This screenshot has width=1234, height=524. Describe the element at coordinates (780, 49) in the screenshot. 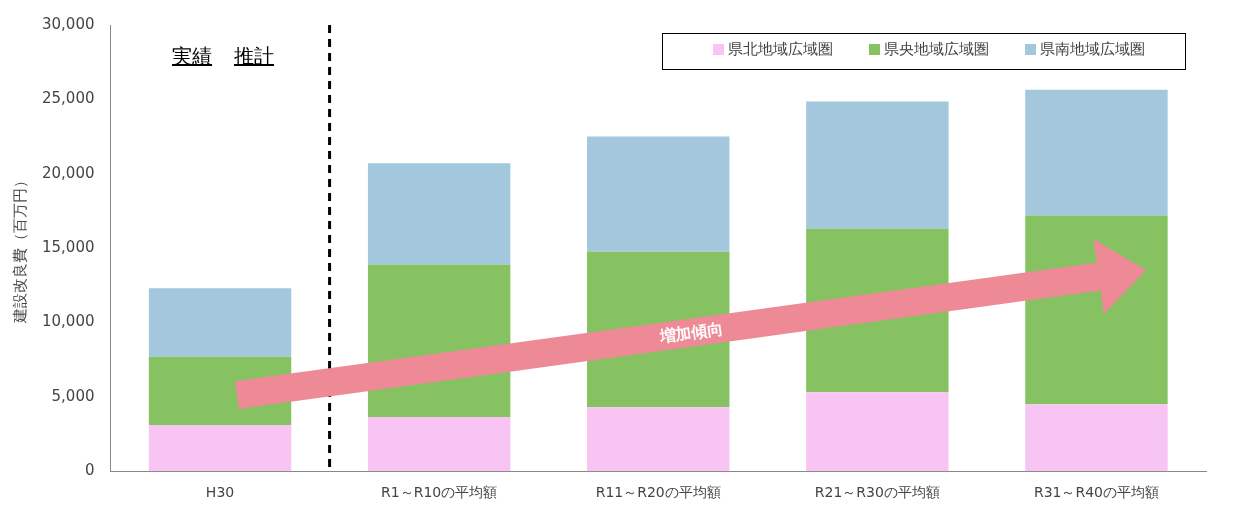

I see `legend-label: 県北地域広域圏` at that location.